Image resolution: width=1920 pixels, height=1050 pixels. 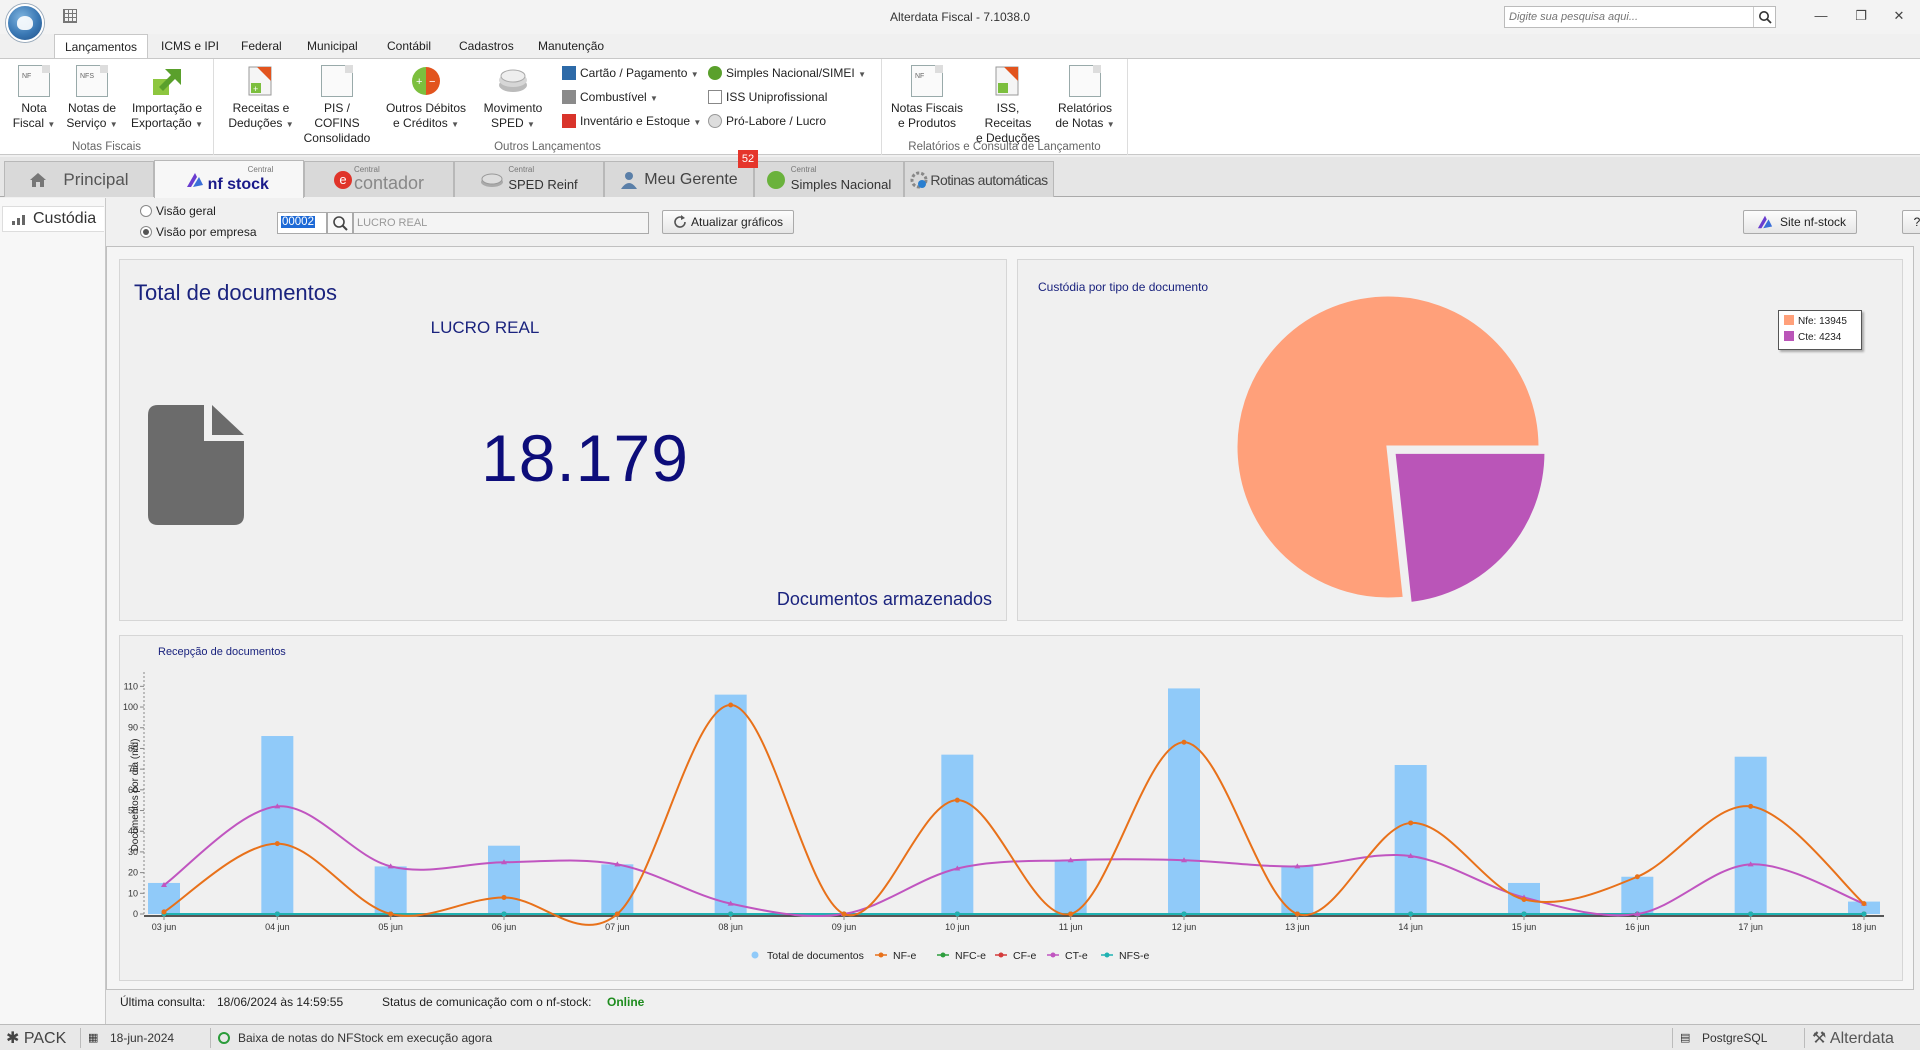 I want to click on pis-cofins-button: PIS / COFINS Consolidado, so click(x=337, y=105).